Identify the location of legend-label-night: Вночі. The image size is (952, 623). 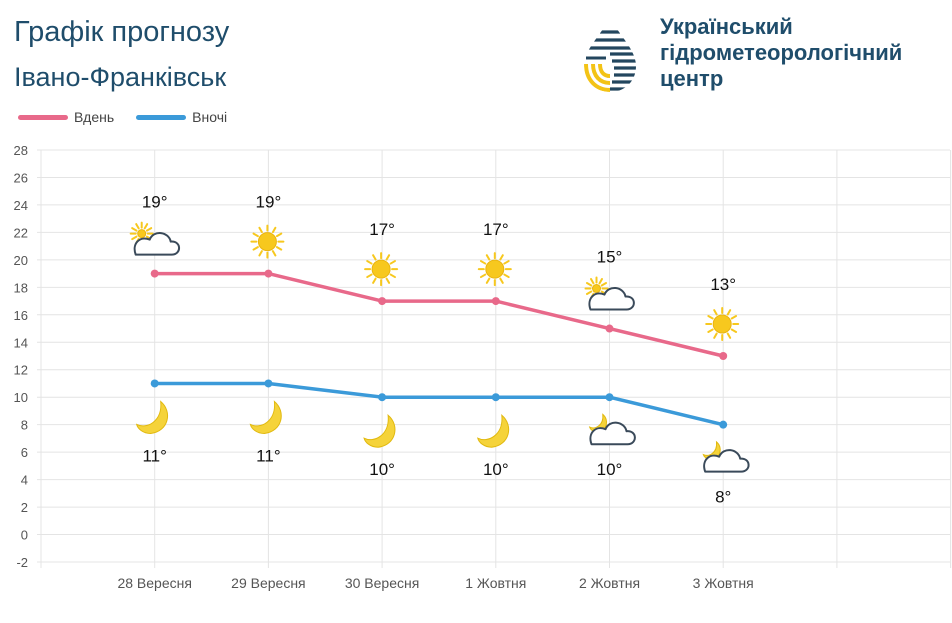
(210, 117).